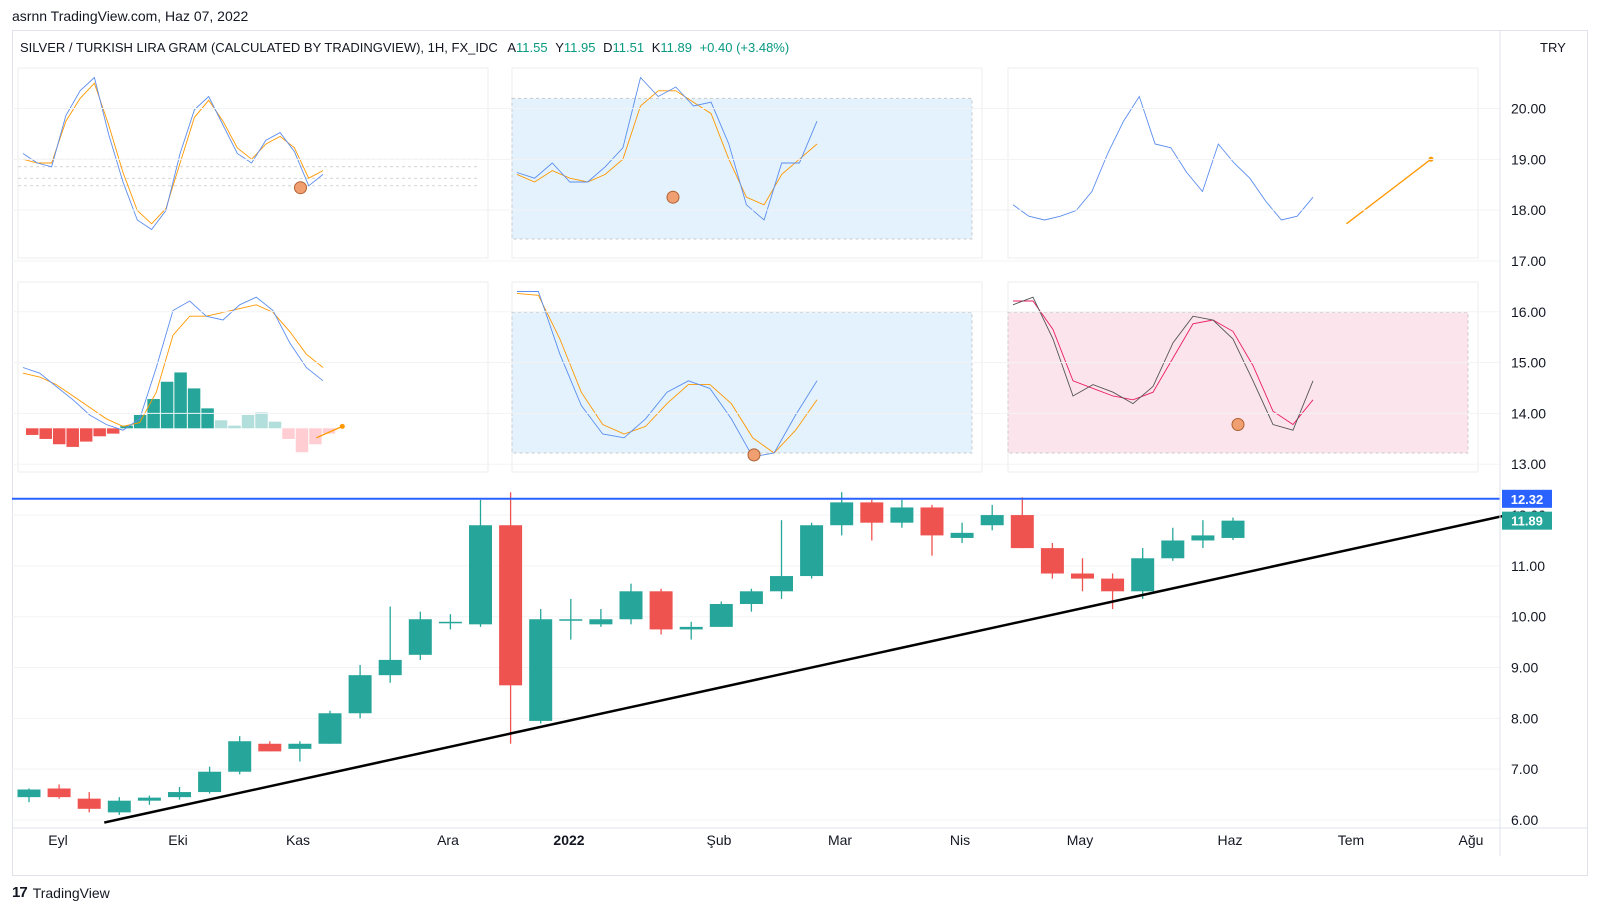 The image size is (1600, 913). What do you see at coordinates (1527, 521) in the screenshot?
I see `price-label: 11.89` at bounding box center [1527, 521].